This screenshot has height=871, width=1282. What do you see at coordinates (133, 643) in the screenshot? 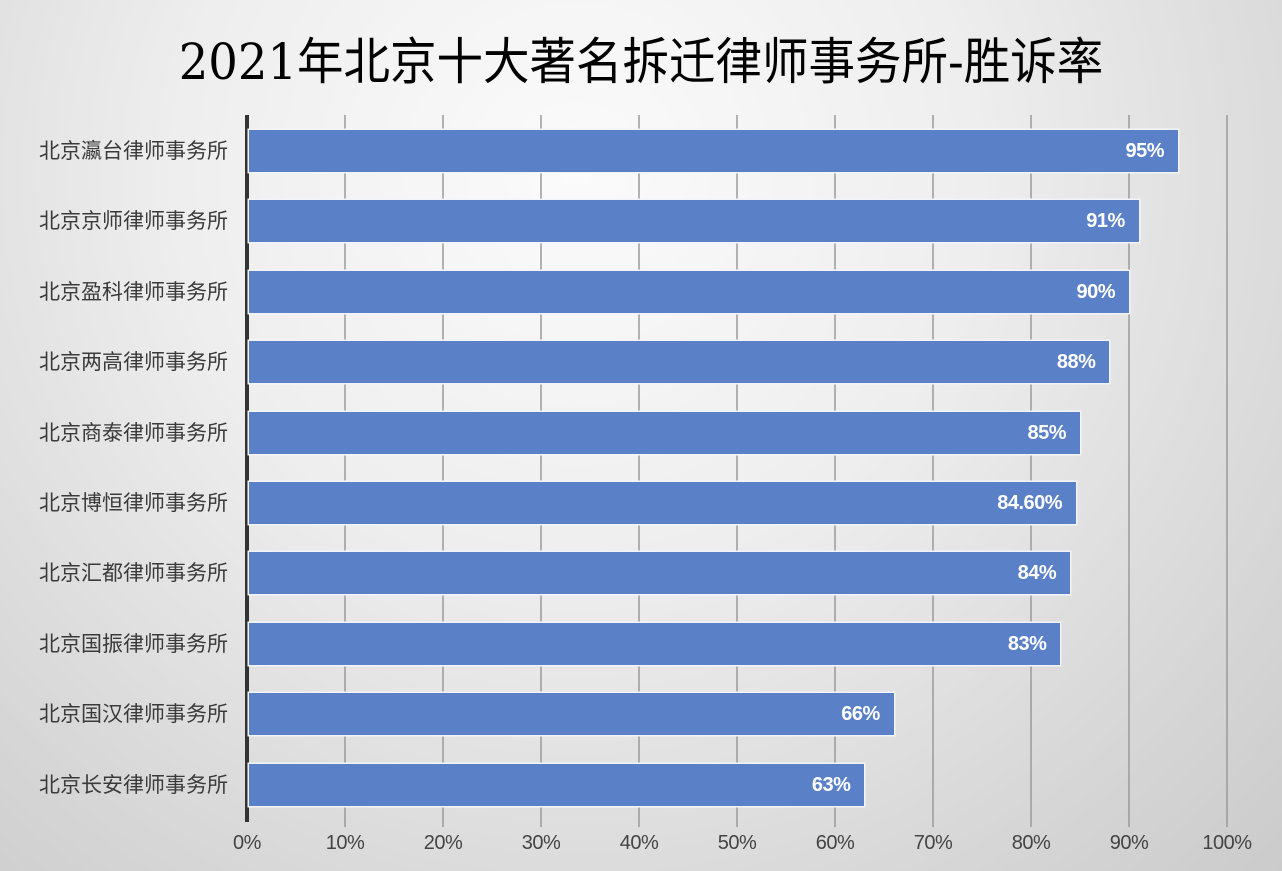
I see `category-label: 北京国振律师事务所` at bounding box center [133, 643].